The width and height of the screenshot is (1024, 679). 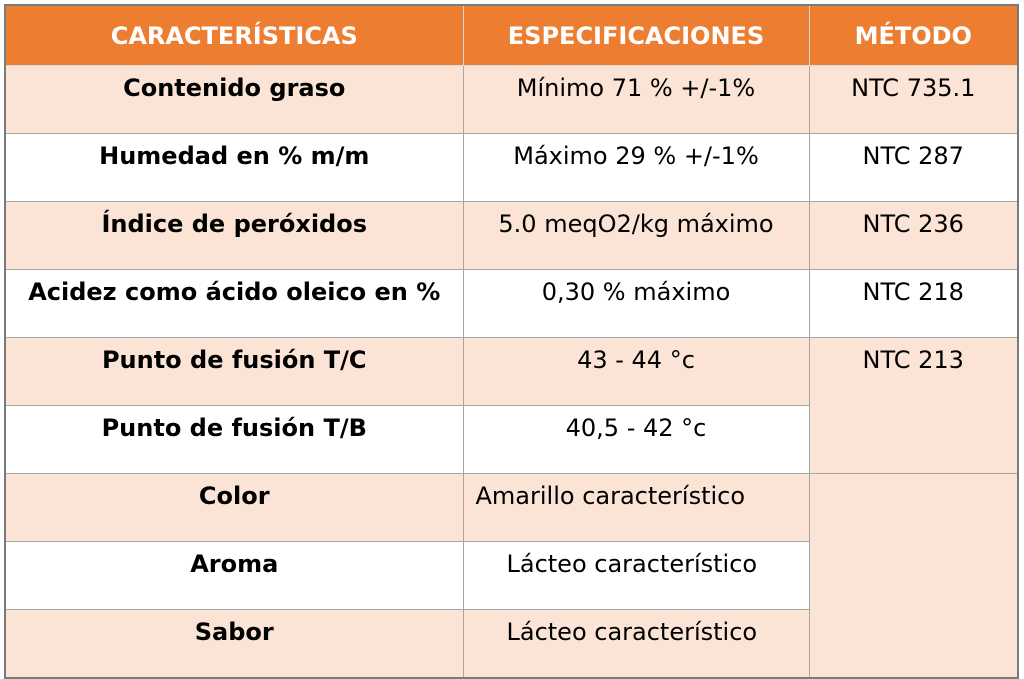 I want to click on table-row: Aroma Lácteo característico, so click(x=511, y=575).